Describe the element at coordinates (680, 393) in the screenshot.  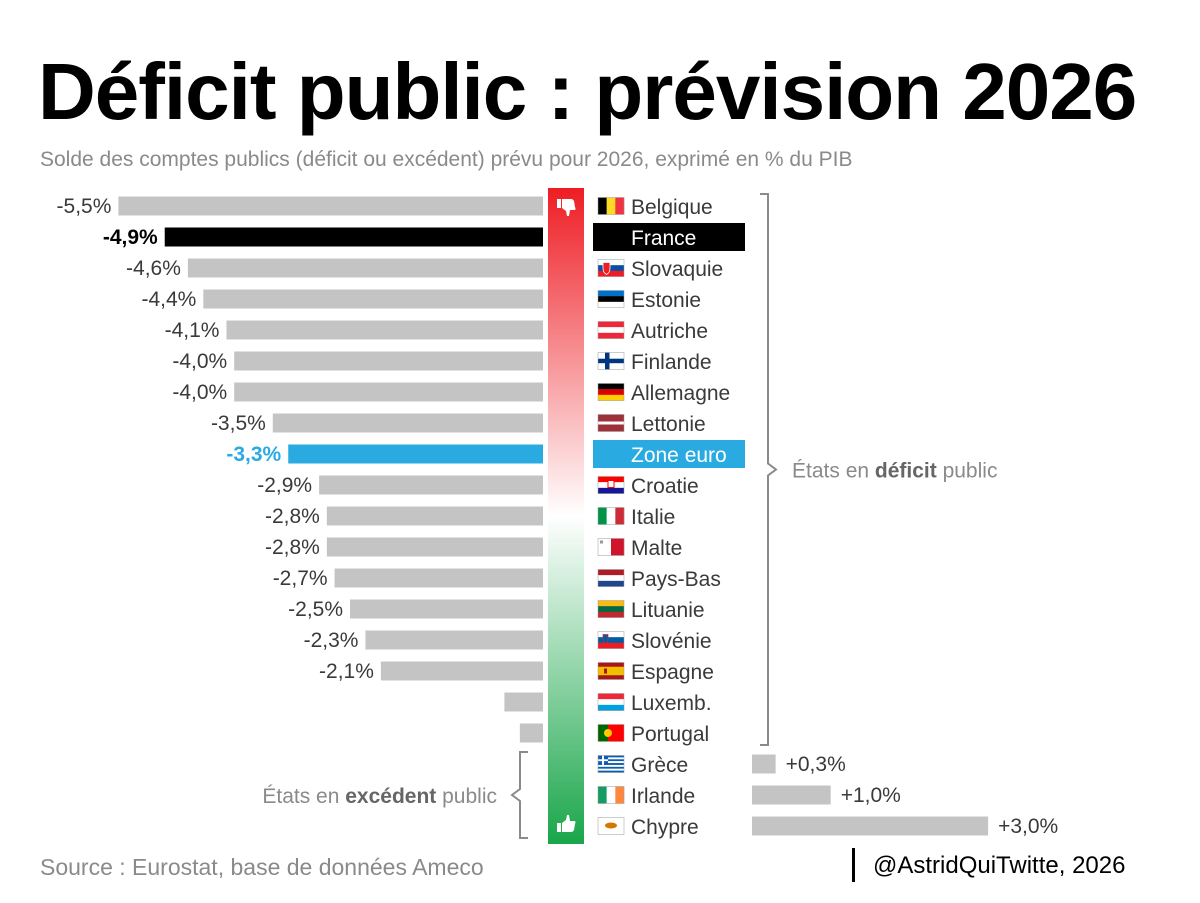
I see `country-name-allemagne: Allemagne` at that location.